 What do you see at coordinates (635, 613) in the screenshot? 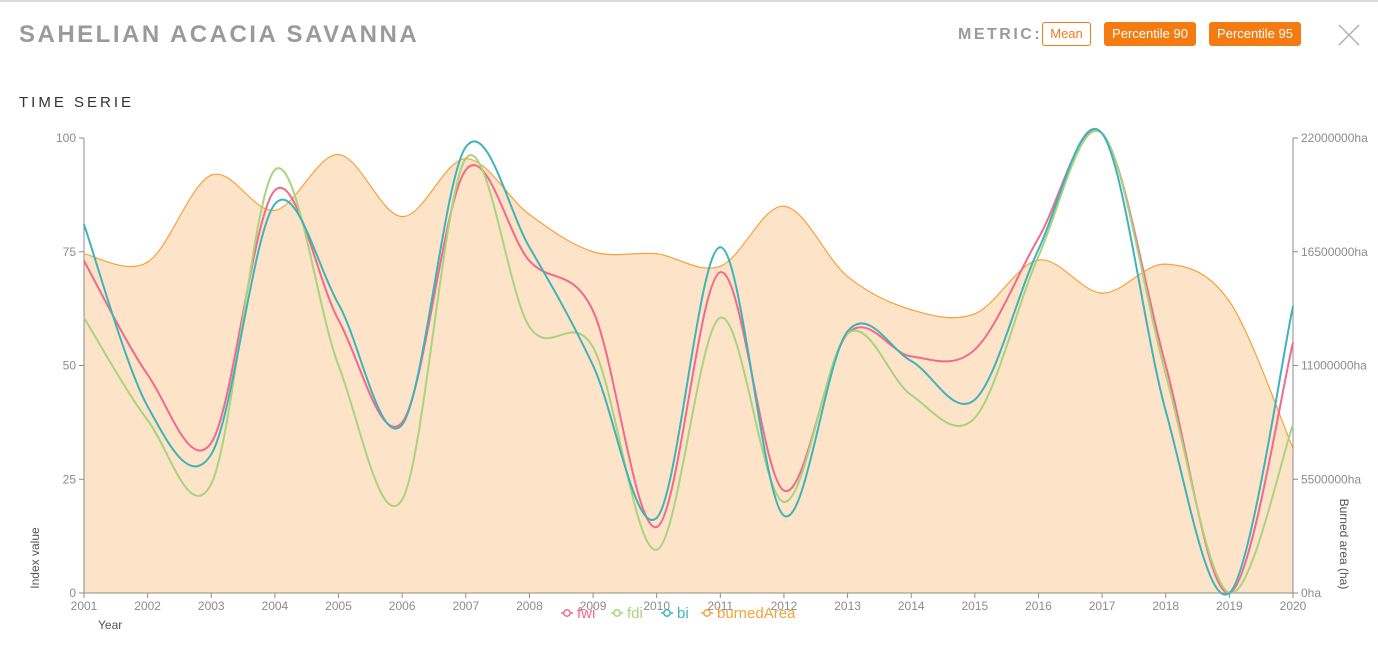
I see `legend-label-fdi: fdi` at bounding box center [635, 613].